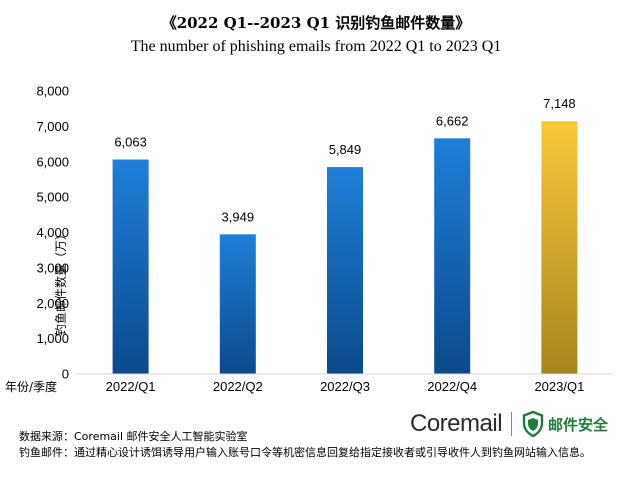 Image resolution: width=633 pixels, height=479 pixels. Describe the element at coordinates (52, 126) in the screenshot. I see `y-tick-label: 7,000` at that location.